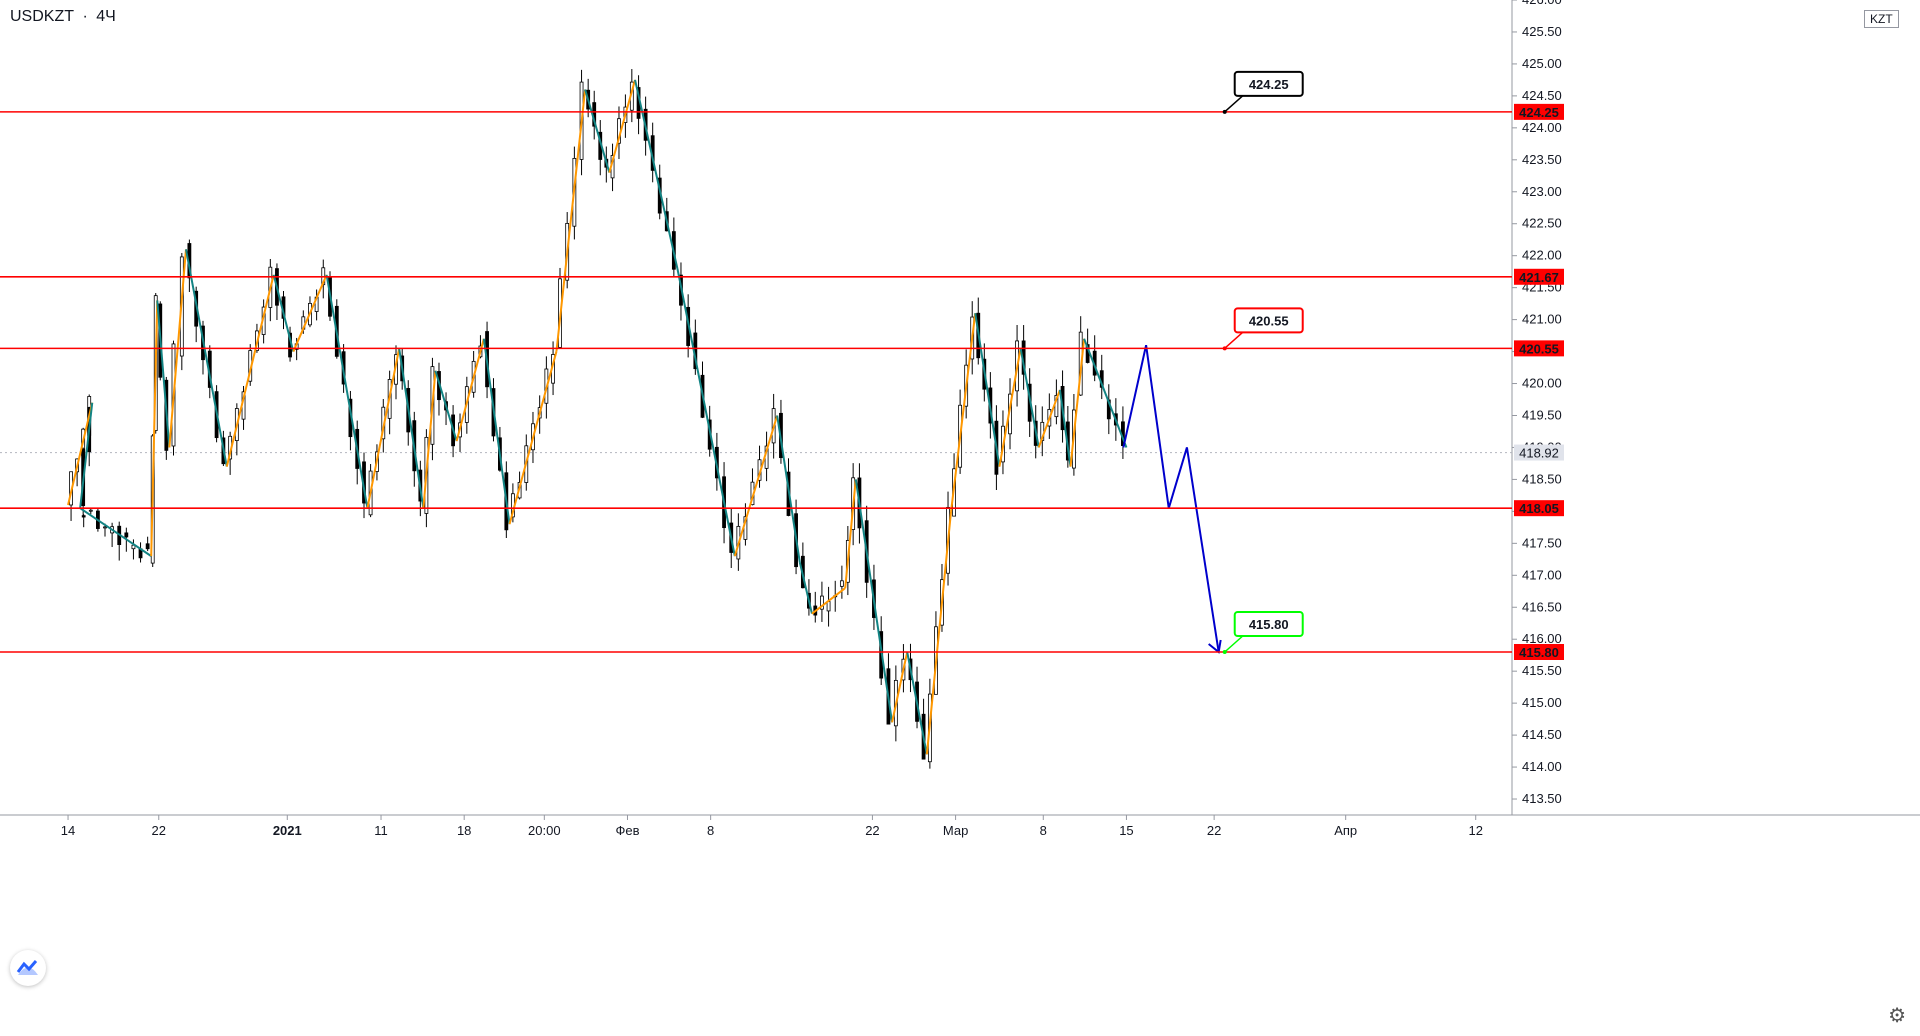 This screenshot has width=1920, height=1036. Describe the element at coordinates (1126, 830) in the screenshot. I see `x-tick-label: 15` at that location.